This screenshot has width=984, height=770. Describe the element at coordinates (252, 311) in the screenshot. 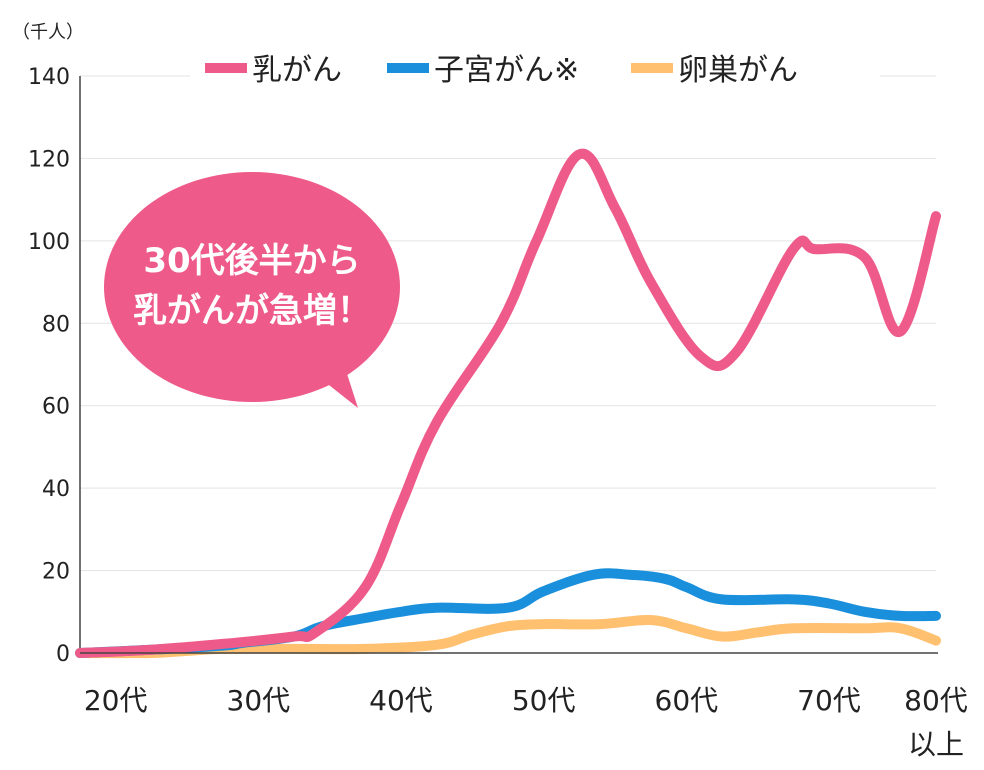

I see `callout-text-line2: 乳がんが急増！` at that location.